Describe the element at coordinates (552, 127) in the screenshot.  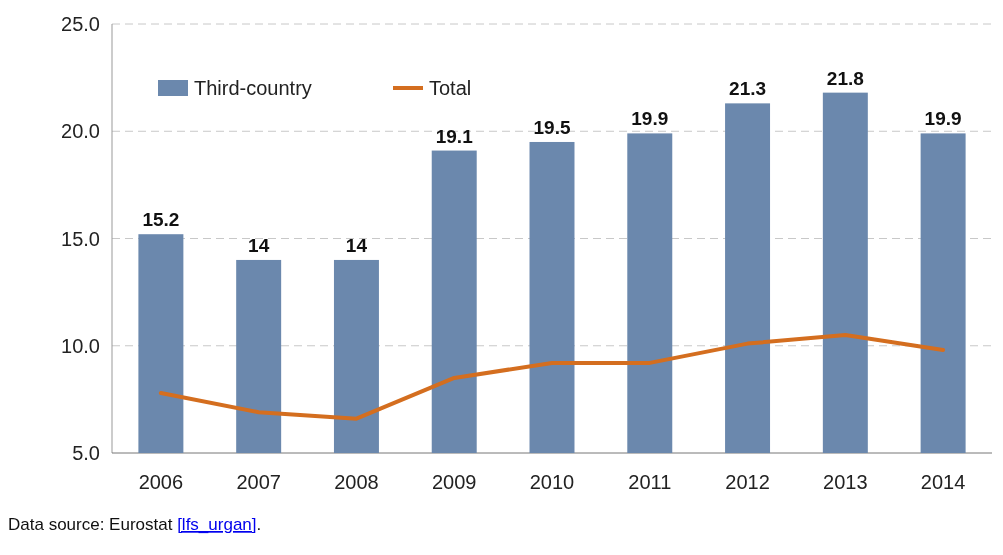
I see `data-label: 19.5` at that location.